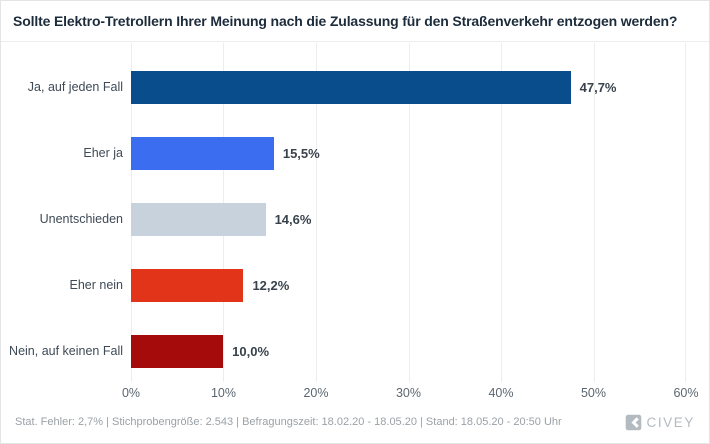 The image size is (710, 444). What do you see at coordinates (686, 393) in the screenshot?
I see `x-axis-tick-label: 60%` at bounding box center [686, 393].